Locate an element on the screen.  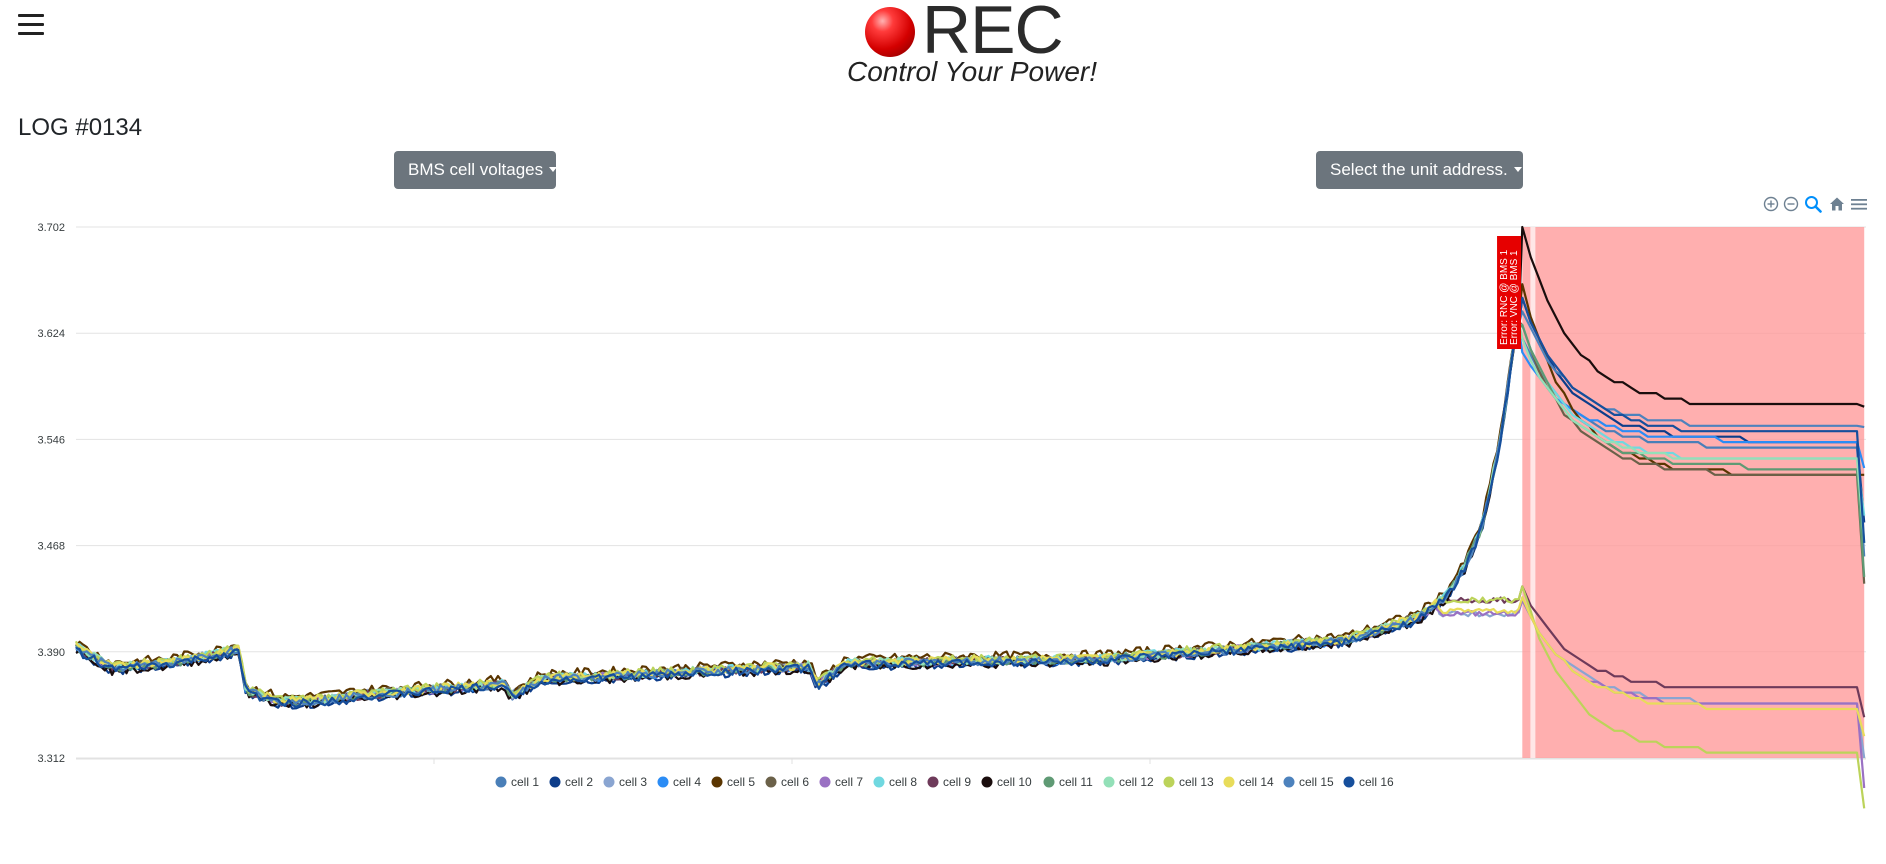
unit-address-dropdown: Select the unit address. is located at coordinates (1419, 170).